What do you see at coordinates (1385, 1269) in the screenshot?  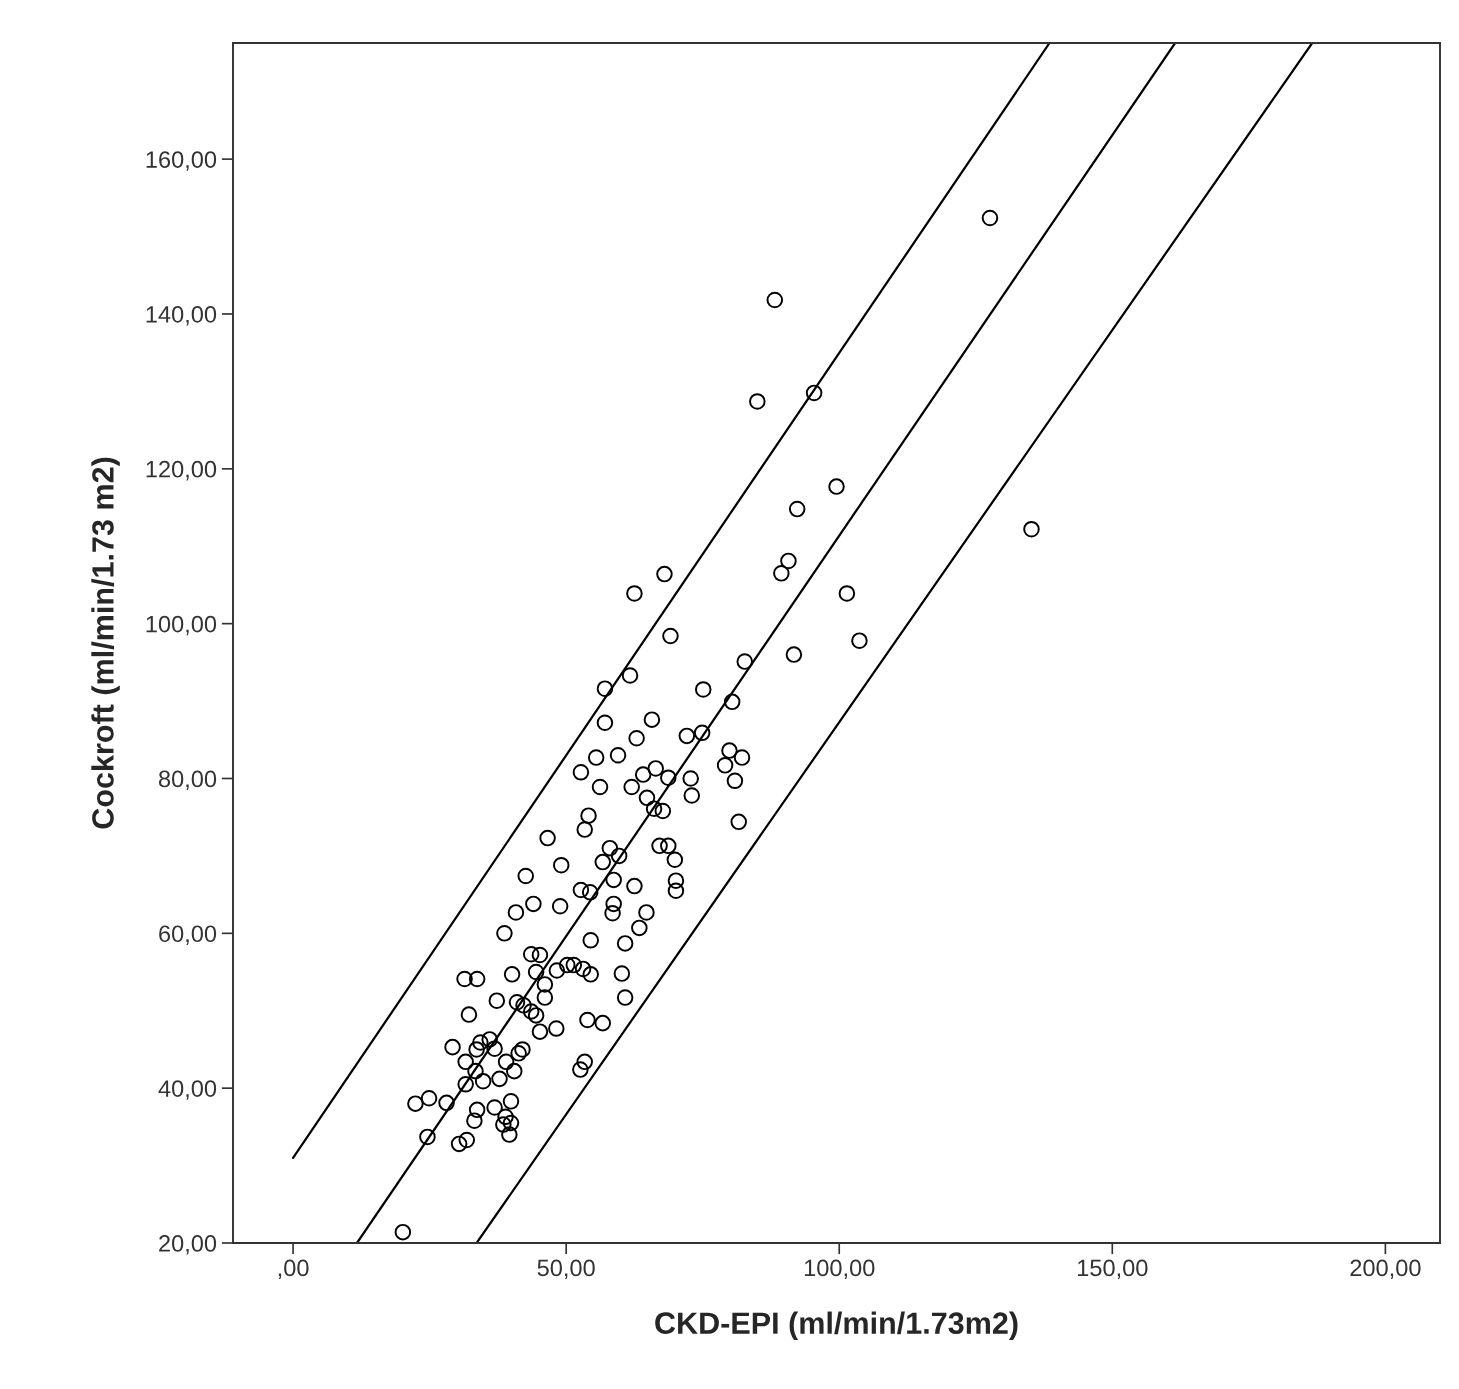 I see `x-tick-label: 200,00` at bounding box center [1385, 1269].